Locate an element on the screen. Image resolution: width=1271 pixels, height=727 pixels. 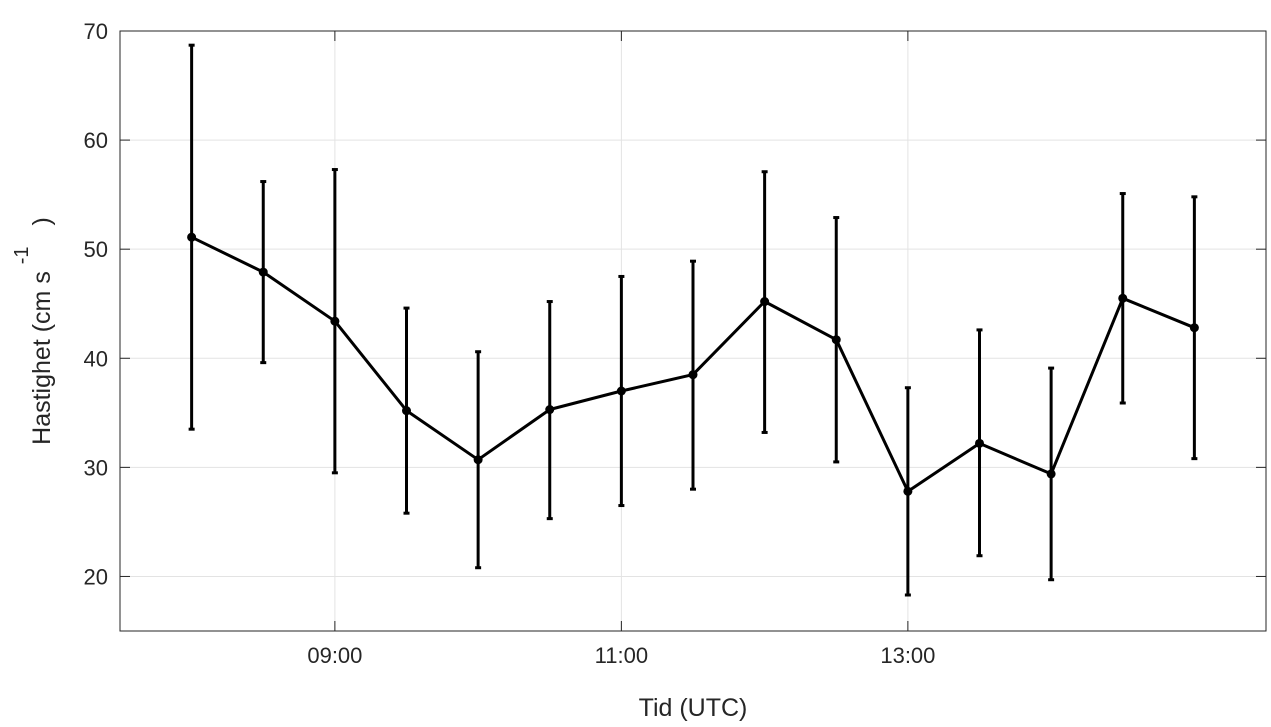
svg-text:Hastighet (cm s -1: Hastighet (cm s -1 ) is located at coordinates (31, 331).